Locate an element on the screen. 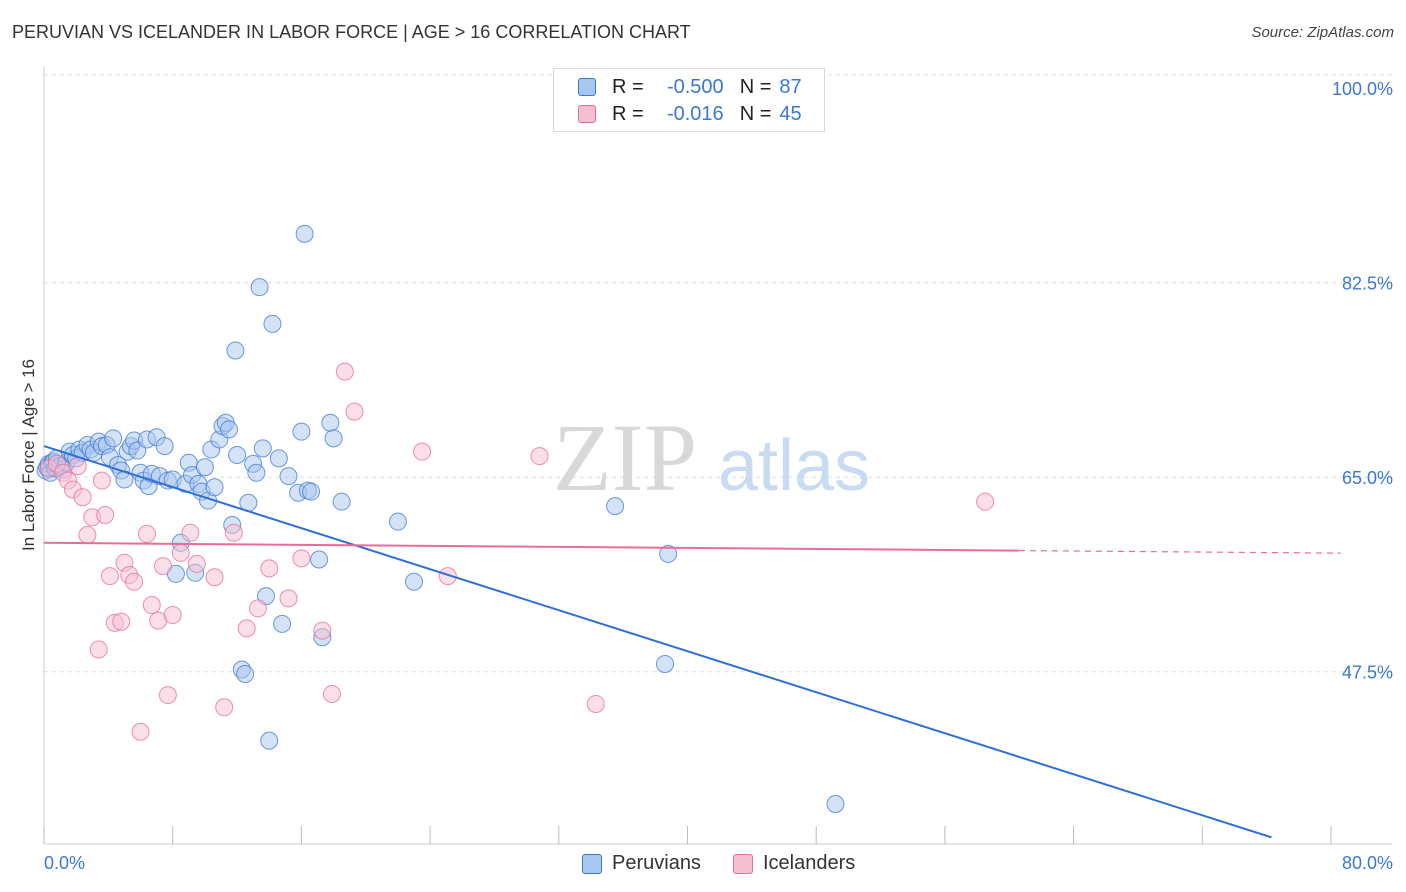  legend-r-value: -0.016 is located at coordinates (695, 113).